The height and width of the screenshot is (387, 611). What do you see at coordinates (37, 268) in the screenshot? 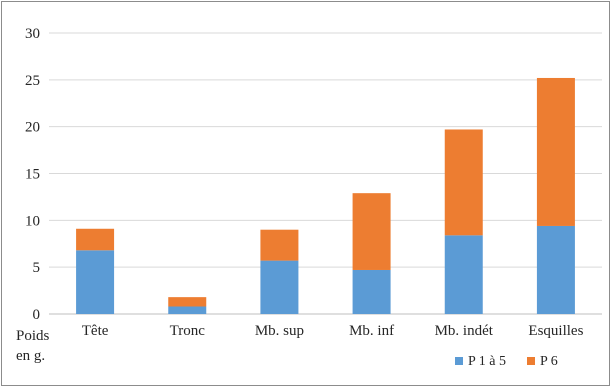
I see `y-tick-label: 5` at bounding box center [37, 268].